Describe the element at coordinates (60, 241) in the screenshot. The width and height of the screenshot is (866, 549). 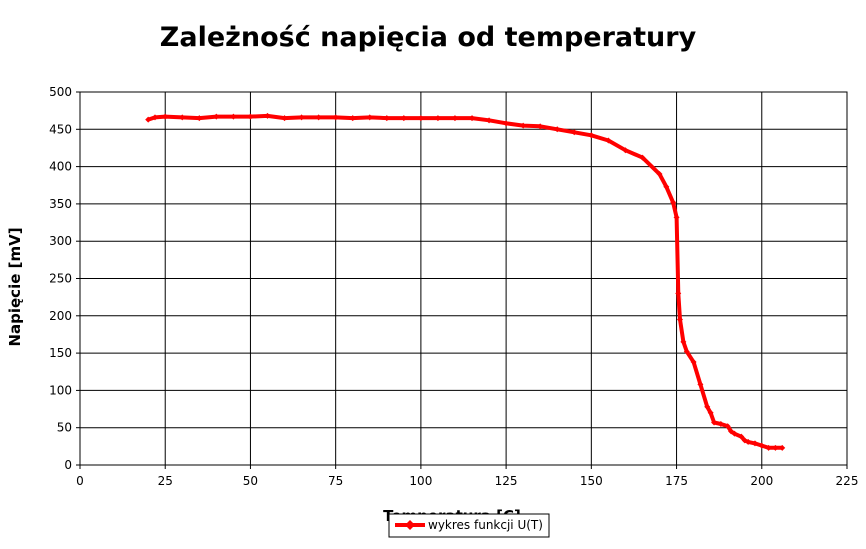
I see `y-tick-label: 300` at that location.